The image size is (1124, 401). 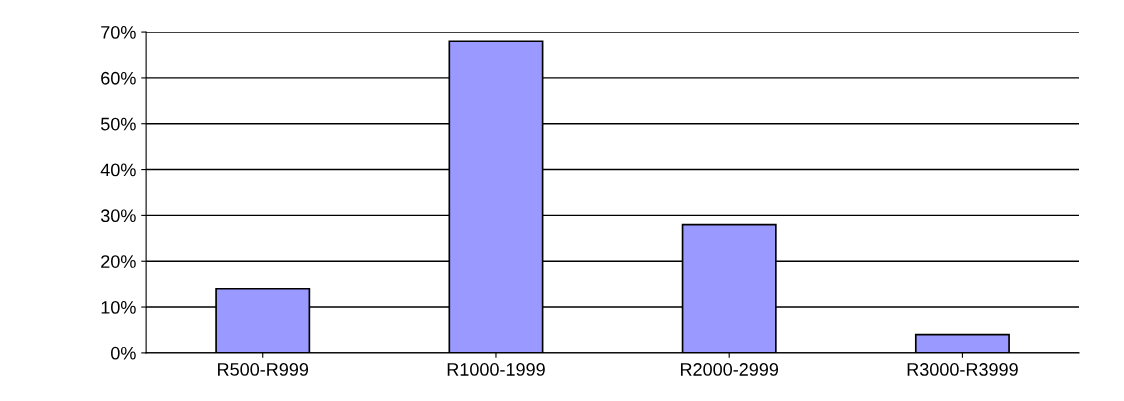 I want to click on x-tick-label: R3000-R3999, so click(x=962, y=369).